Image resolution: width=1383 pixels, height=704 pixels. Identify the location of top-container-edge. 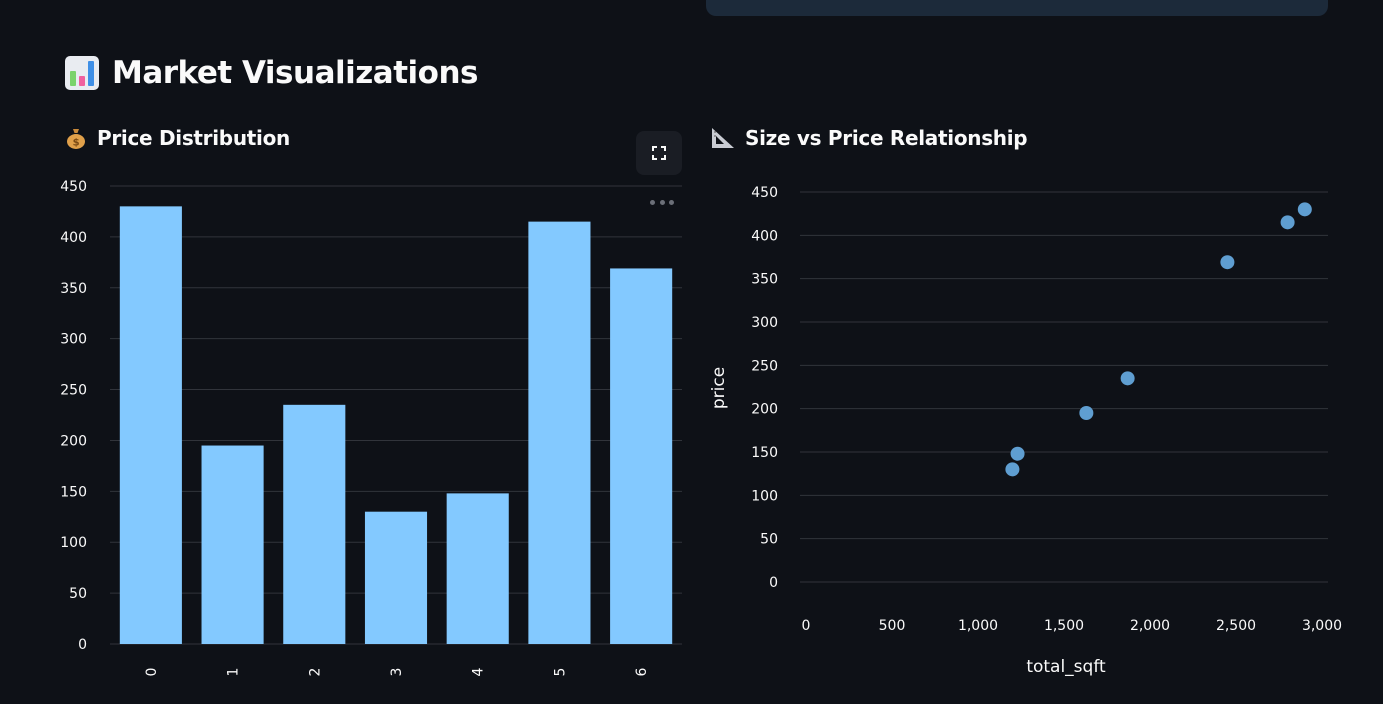
(1017, 8).